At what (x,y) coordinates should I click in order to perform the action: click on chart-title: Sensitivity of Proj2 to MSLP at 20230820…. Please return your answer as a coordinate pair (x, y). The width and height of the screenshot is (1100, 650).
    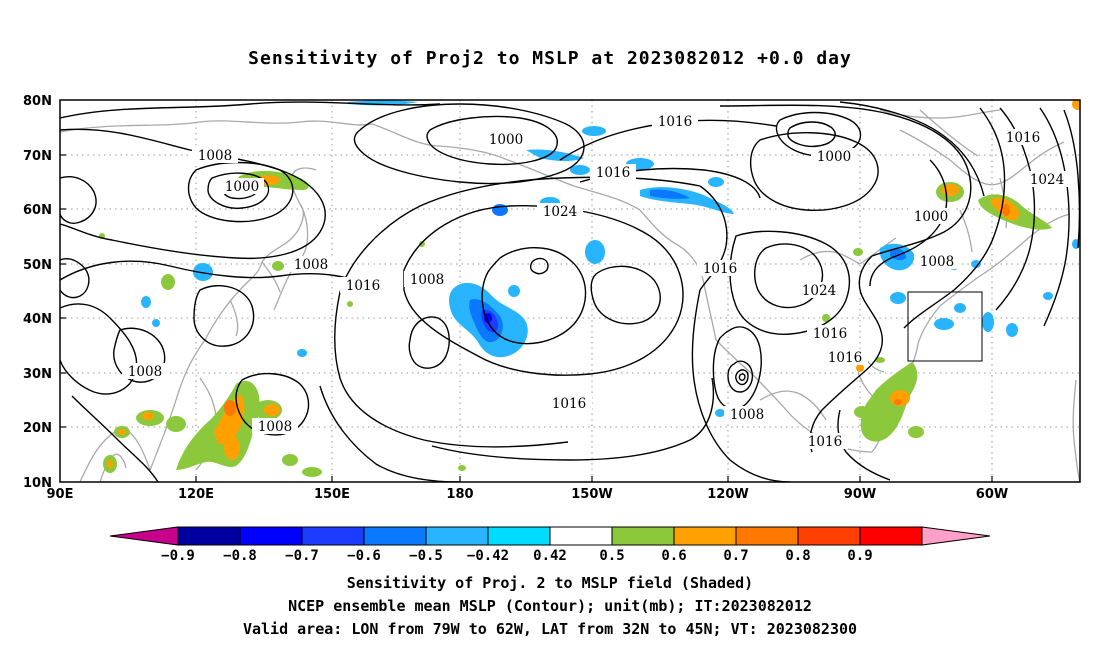
    Looking at the image, I should click on (550, 58).